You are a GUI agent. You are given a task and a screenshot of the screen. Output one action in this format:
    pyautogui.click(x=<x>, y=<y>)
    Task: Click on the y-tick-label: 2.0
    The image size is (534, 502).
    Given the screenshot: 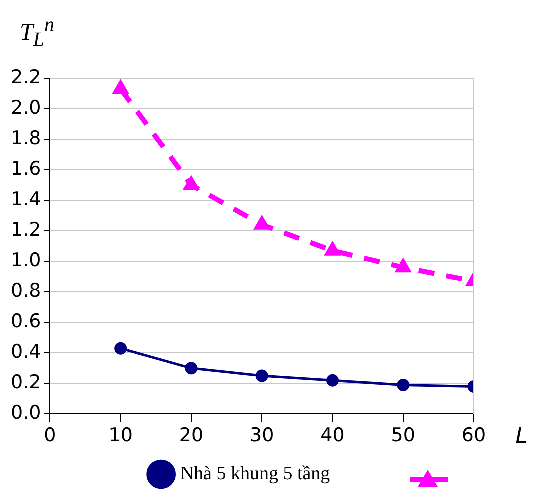 What is the action you would take?
    pyautogui.click(x=26, y=107)
    